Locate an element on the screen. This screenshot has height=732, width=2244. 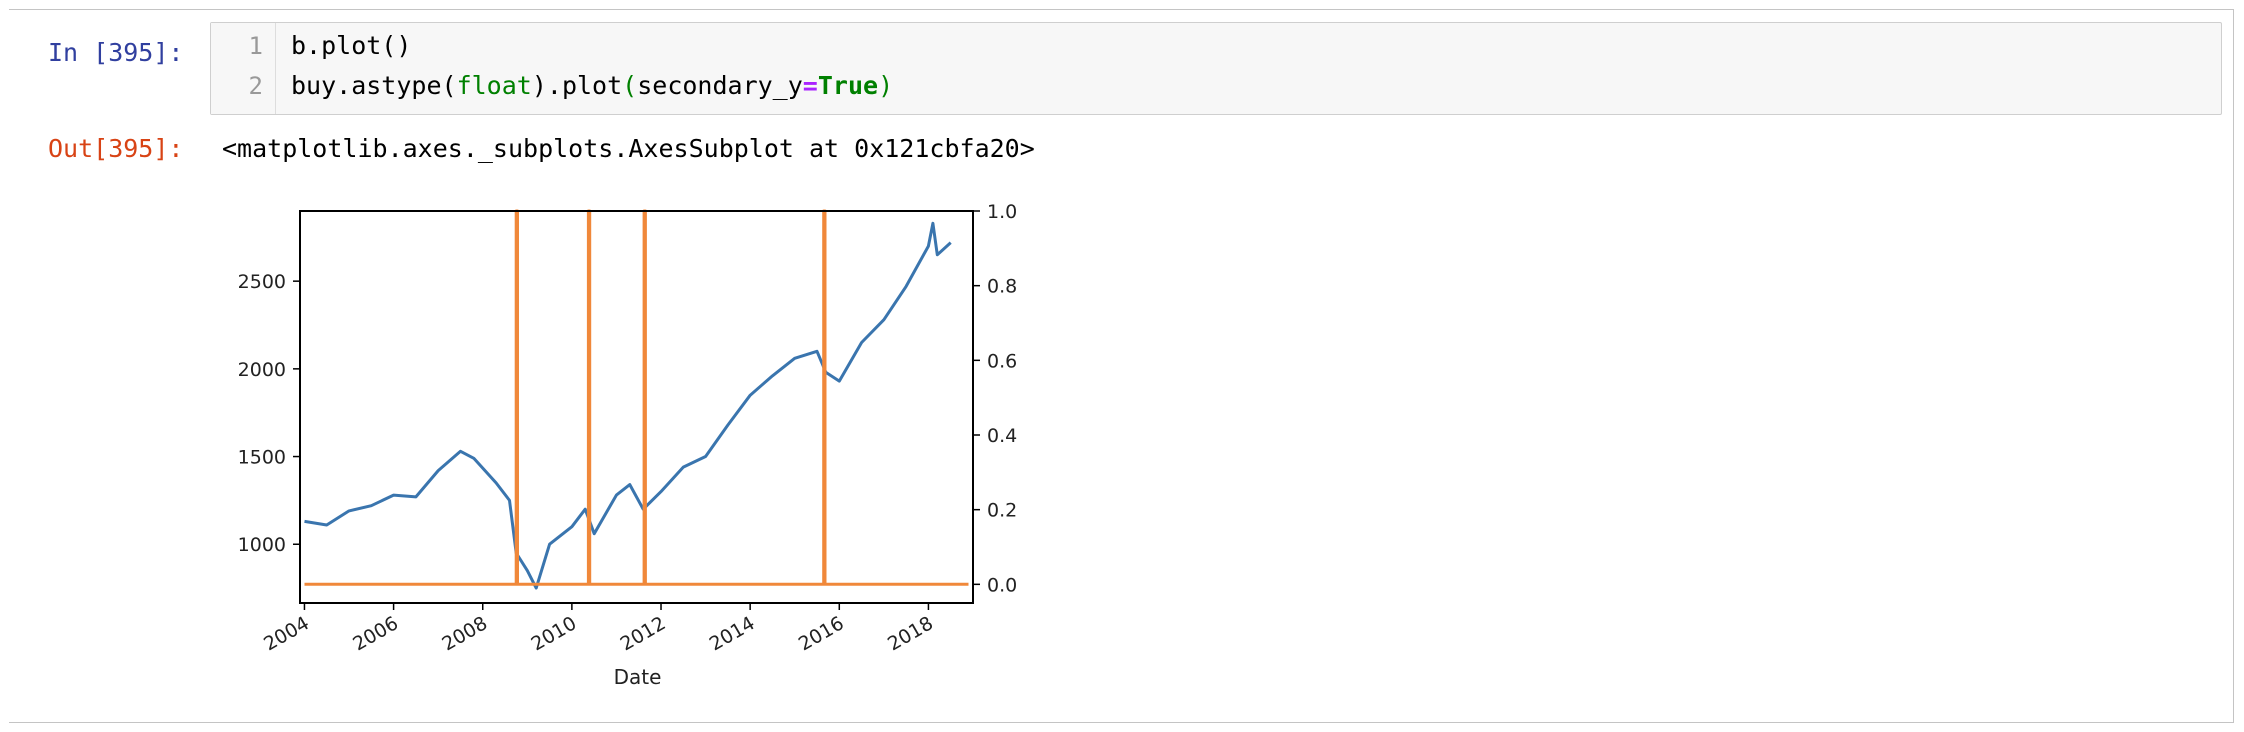
x-tick-label: 2018 is located at coordinates (910, 633).